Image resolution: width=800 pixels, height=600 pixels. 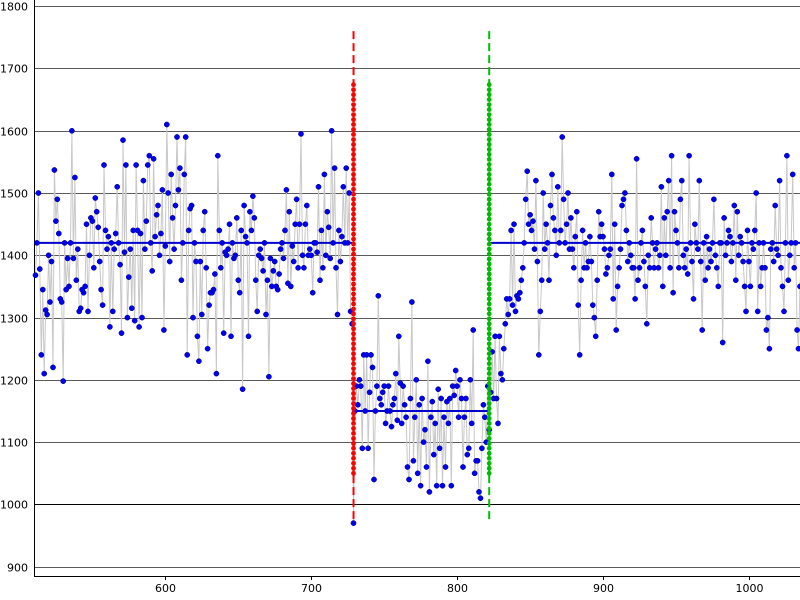 What do you see at coordinates (14, 194) in the screenshot?
I see `y-tick-label-1500: 1500` at bounding box center [14, 194].